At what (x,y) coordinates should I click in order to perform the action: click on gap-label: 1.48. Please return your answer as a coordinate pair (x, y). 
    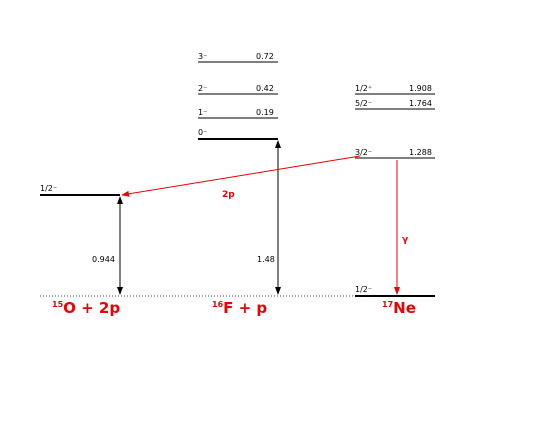
    Looking at the image, I should click on (266, 259).